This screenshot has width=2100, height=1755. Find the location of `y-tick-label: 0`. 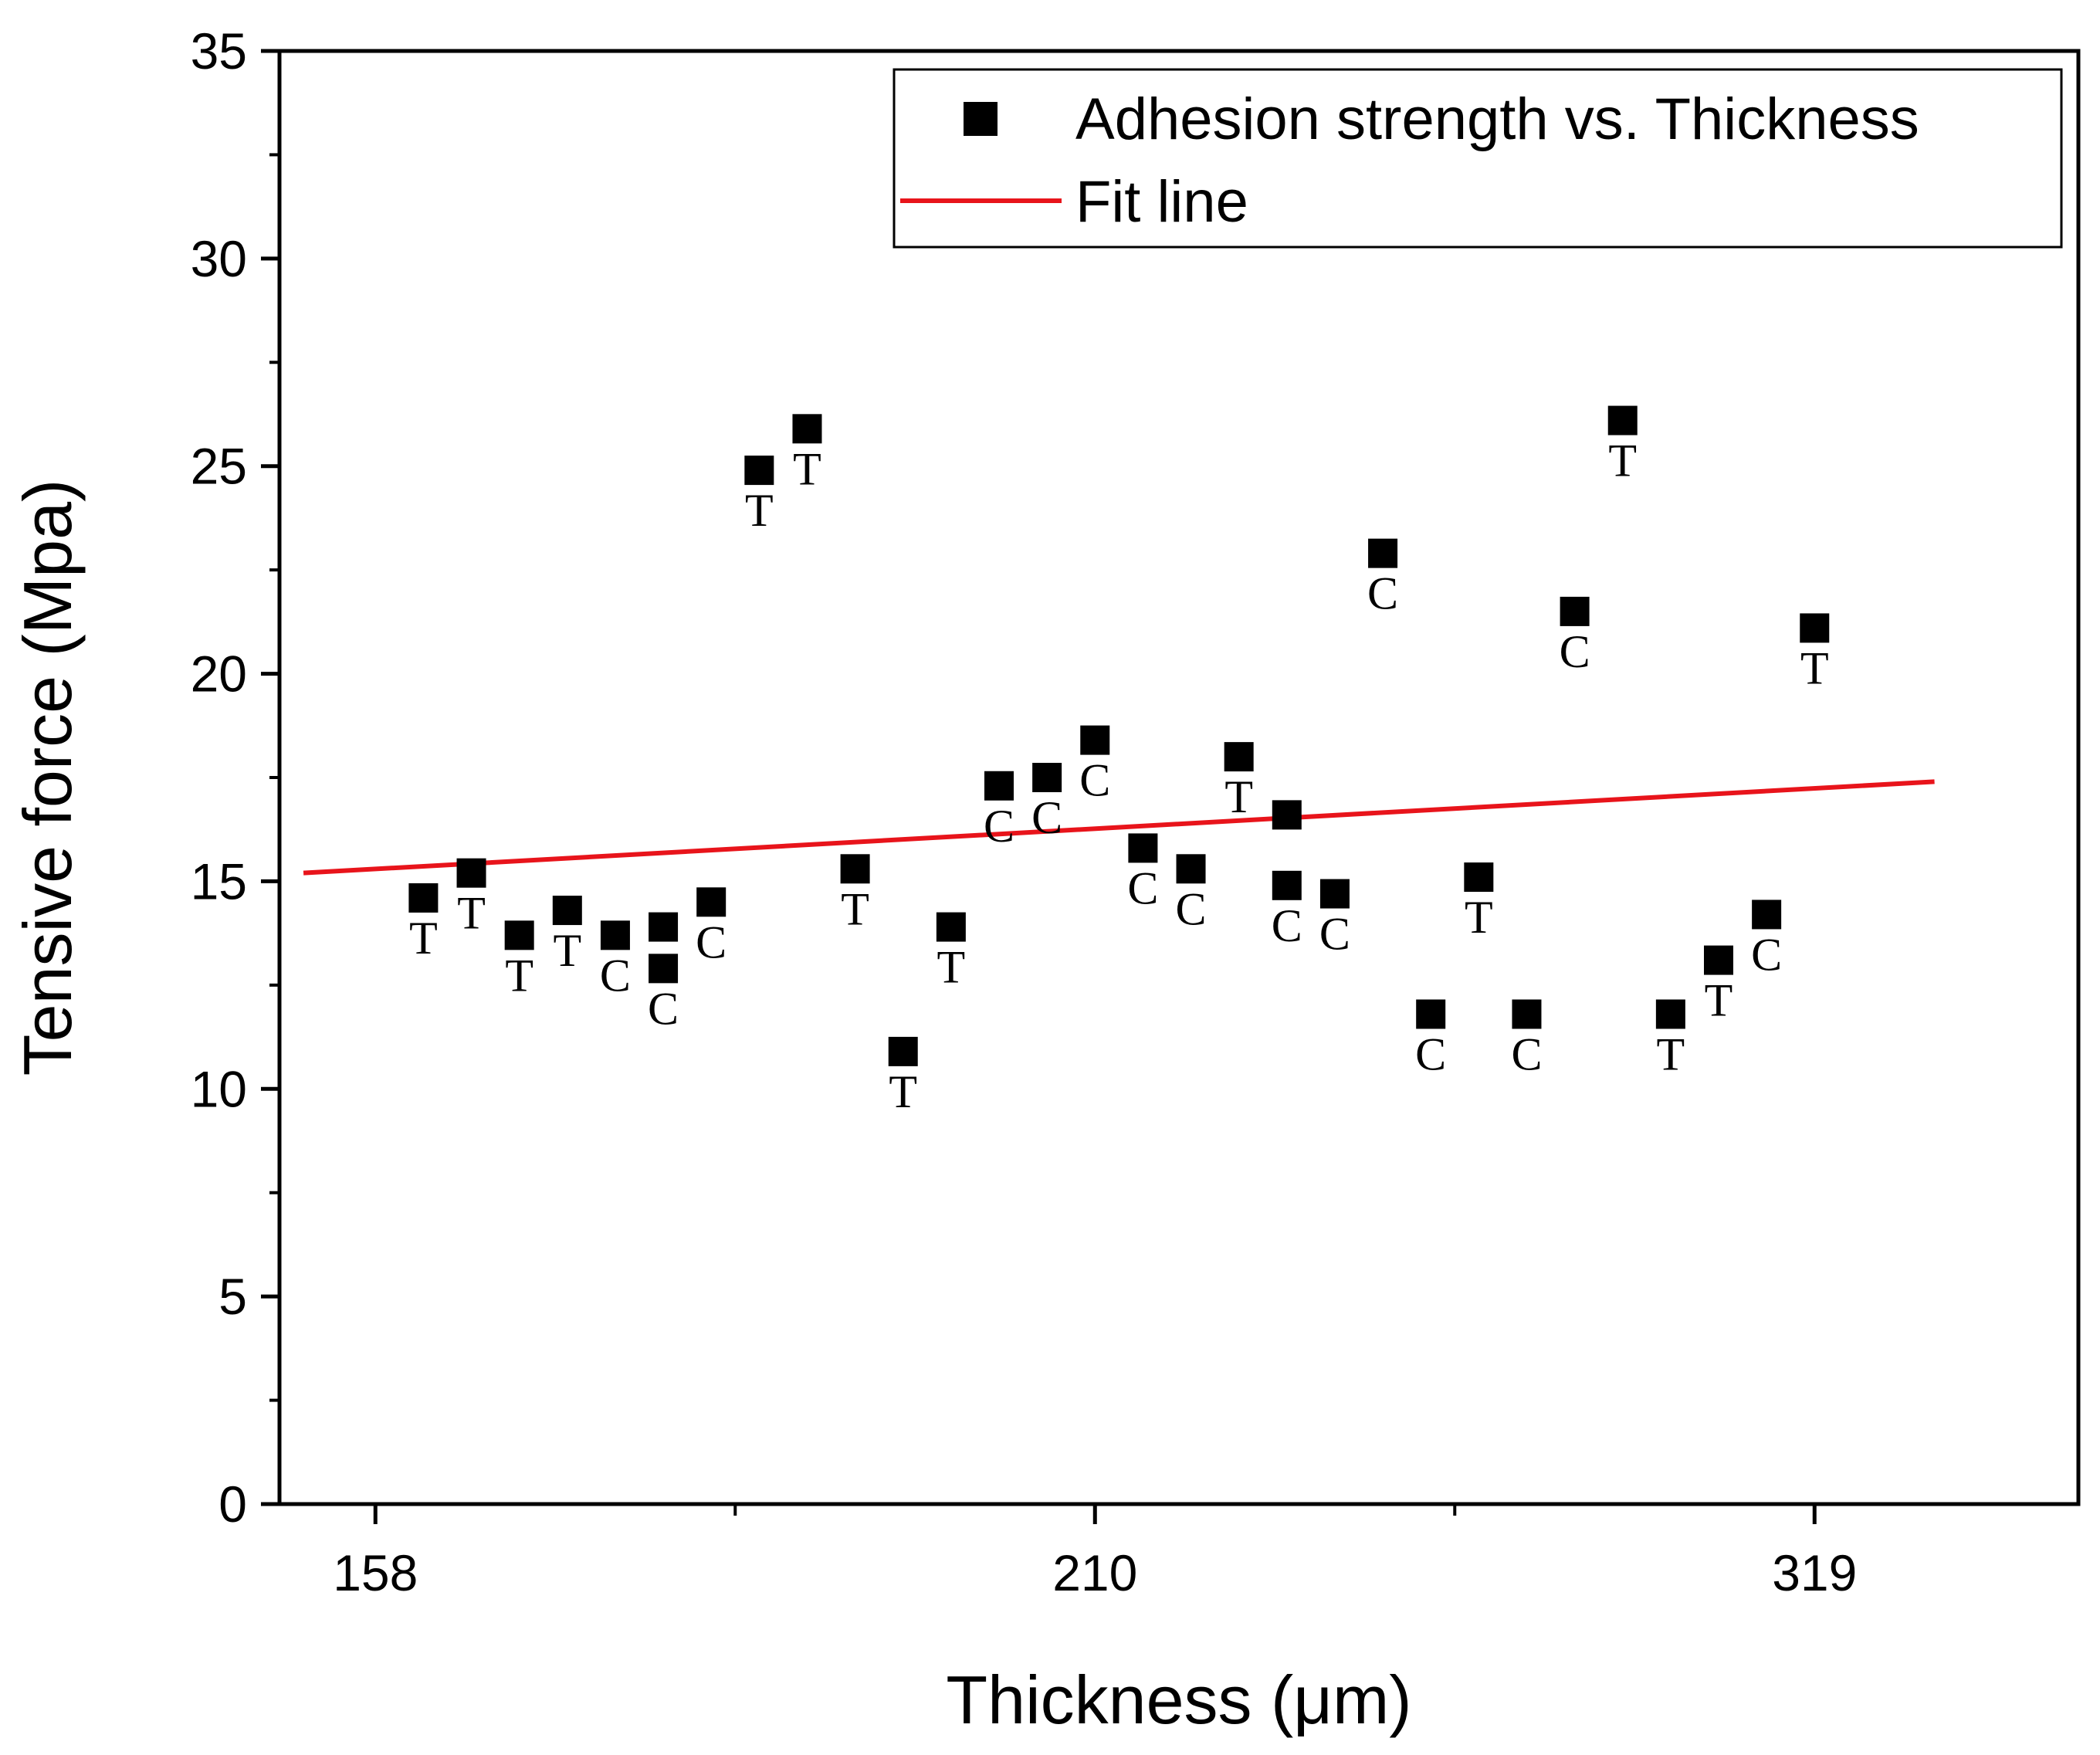

y-tick-label: 0 is located at coordinates (233, 1504).